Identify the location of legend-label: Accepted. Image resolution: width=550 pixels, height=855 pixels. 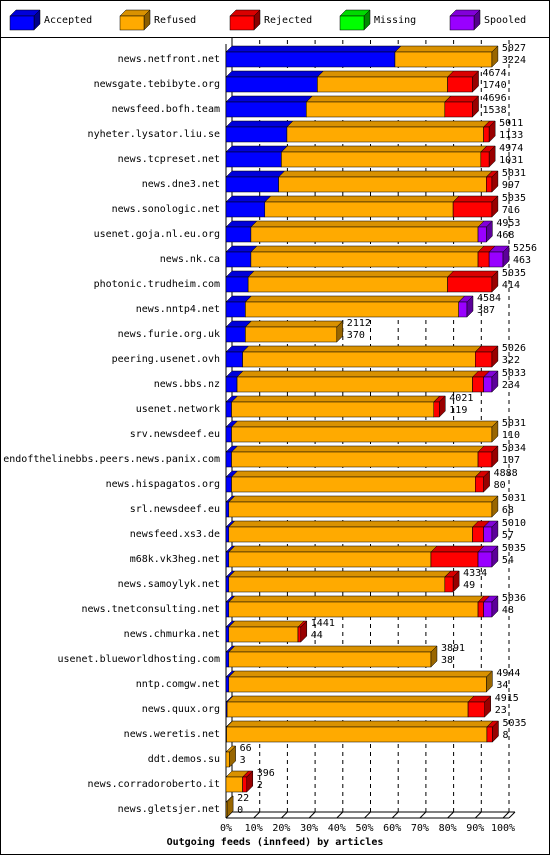
(68, 20).